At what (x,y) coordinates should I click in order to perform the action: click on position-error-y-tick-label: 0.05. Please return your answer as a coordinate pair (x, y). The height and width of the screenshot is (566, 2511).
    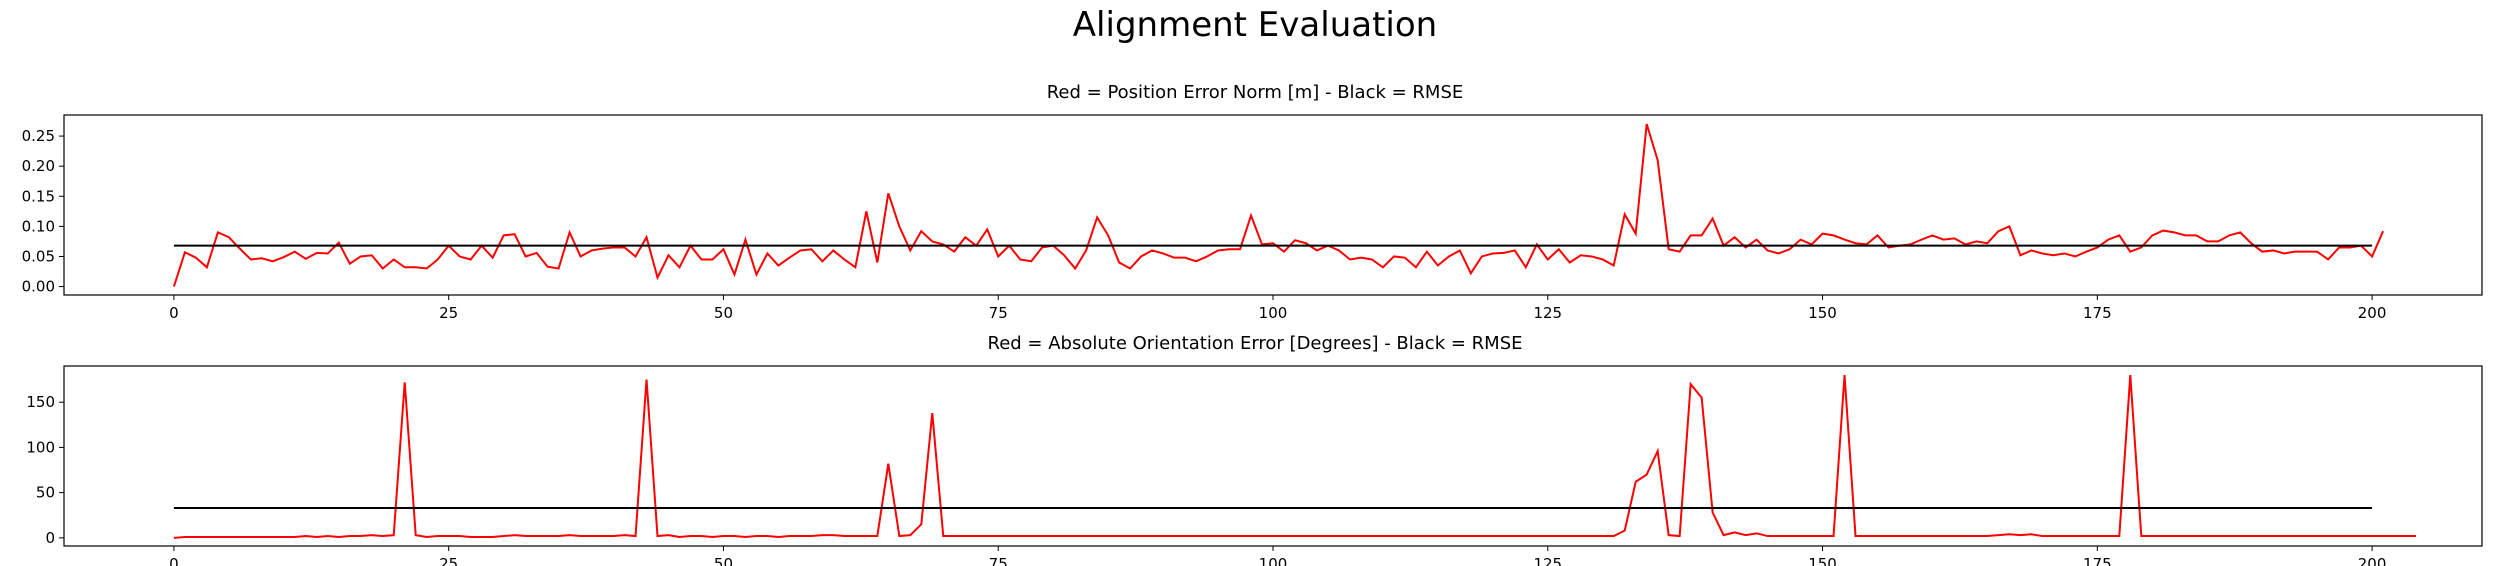
    Looking at the image, I should click on (38, 256).